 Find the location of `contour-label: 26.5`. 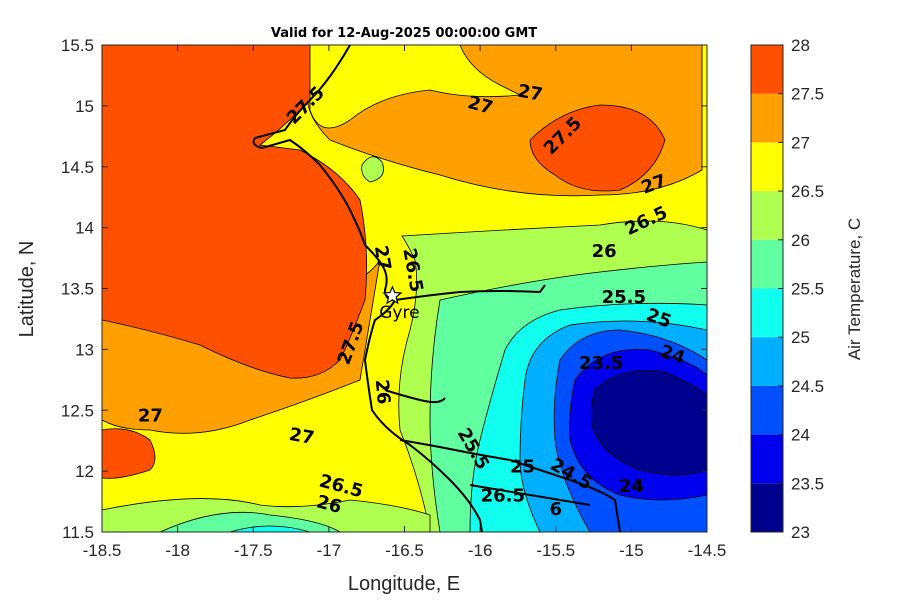

contour-label: 26.5 is located at coordinates (503, 496).